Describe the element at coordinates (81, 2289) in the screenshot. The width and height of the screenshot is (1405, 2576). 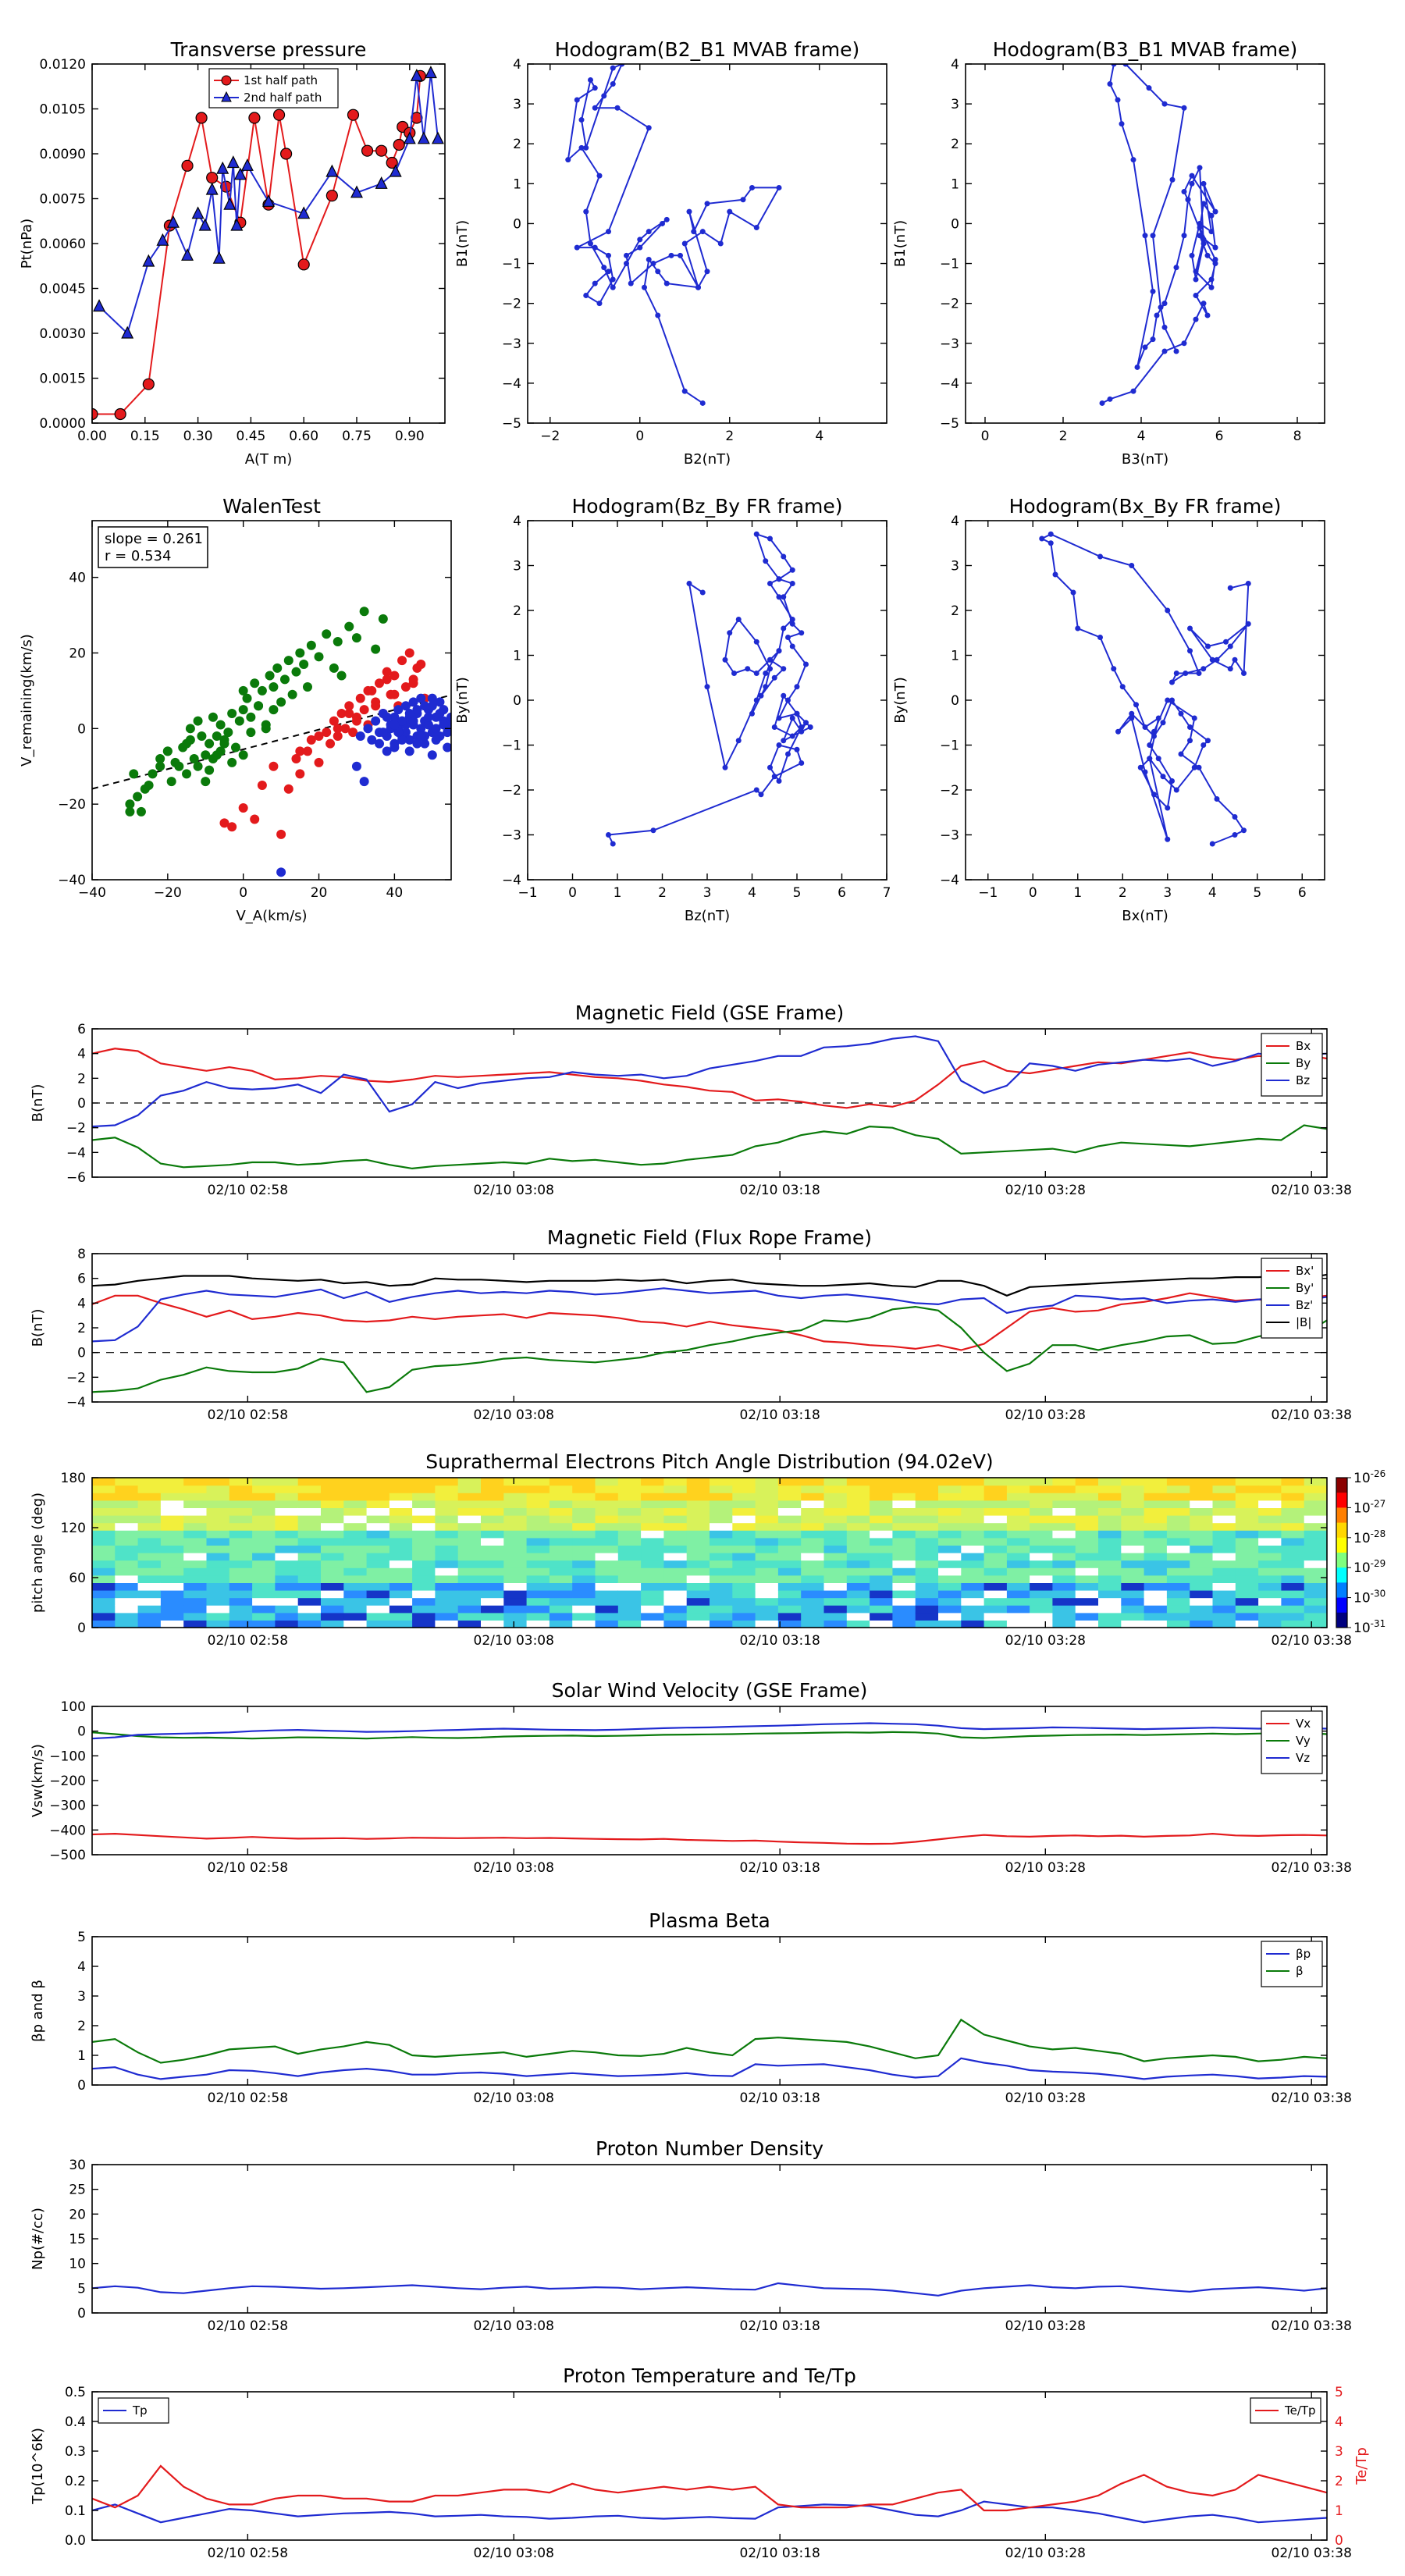
I see `y-tick-label: 5` at that location.